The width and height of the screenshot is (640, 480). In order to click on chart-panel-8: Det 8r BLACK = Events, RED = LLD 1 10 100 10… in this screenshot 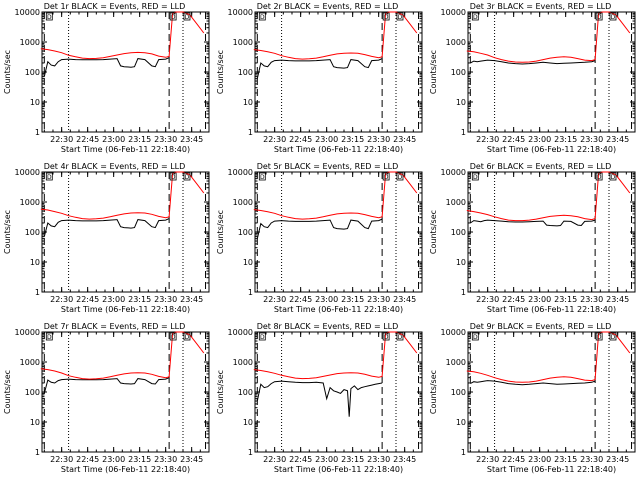, I will do `click(319, 398)`.